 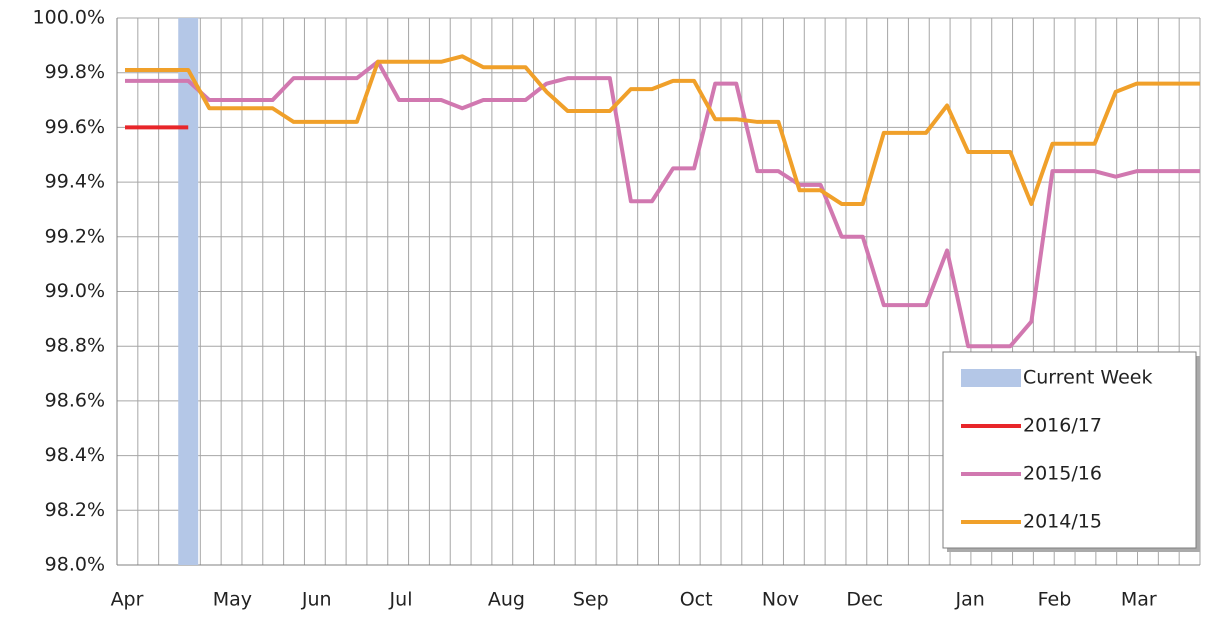 I want to click on x-tick-label: May, so click(x=232, y=600).